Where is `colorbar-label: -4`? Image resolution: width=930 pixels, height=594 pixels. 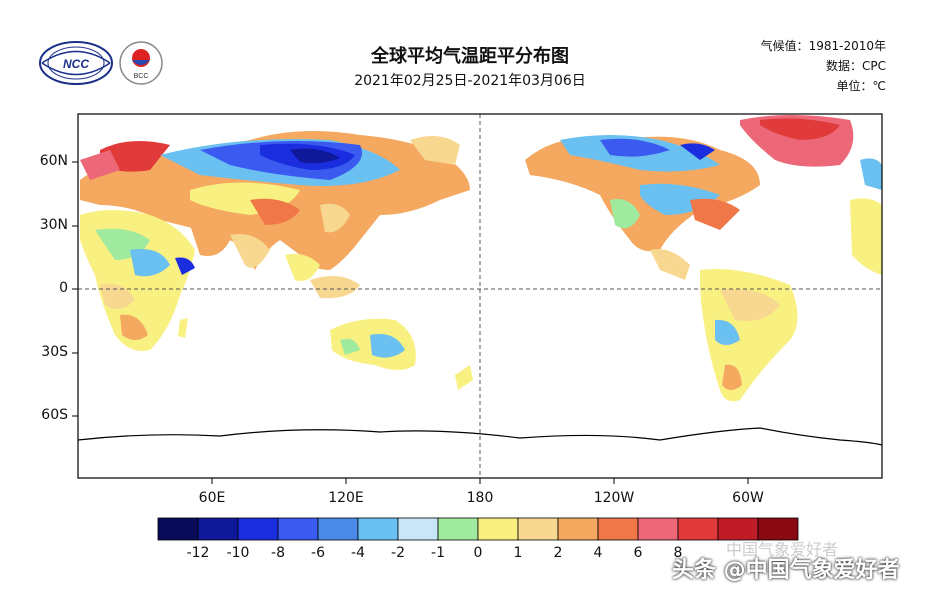
colorbar-label: -4 is located at coordinates (358, 553).